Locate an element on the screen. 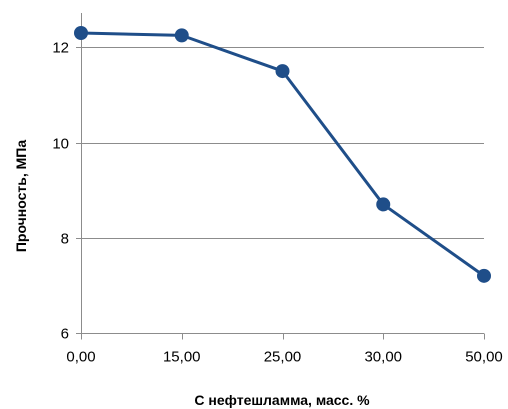 This screenshot has width=508, height=409. y-axis-title: Прочность, МПа is located at coordinates (21, 196).